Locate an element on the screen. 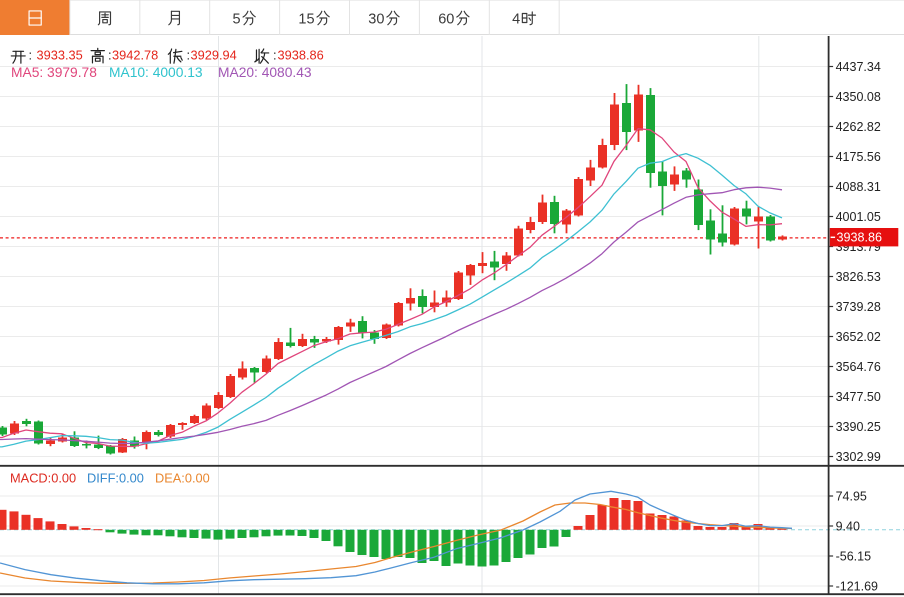  svg-text: 9.40 is located at coordinates (848, 526).